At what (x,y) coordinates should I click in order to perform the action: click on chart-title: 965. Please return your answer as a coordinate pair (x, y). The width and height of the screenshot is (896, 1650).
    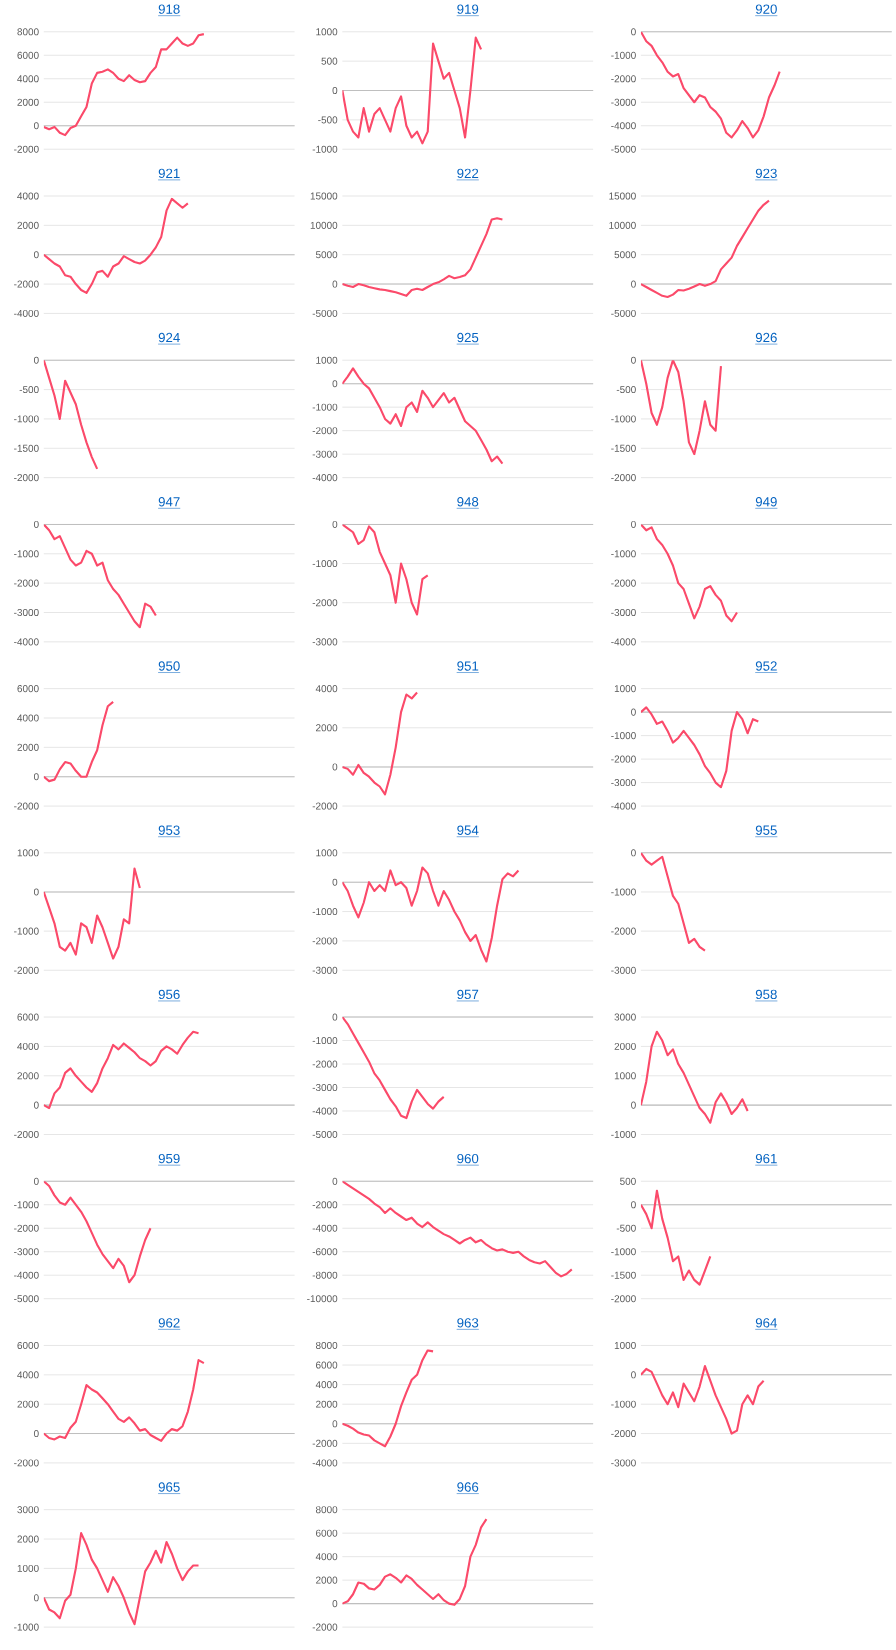
    Looking at the image, I should click on (169, 1487).